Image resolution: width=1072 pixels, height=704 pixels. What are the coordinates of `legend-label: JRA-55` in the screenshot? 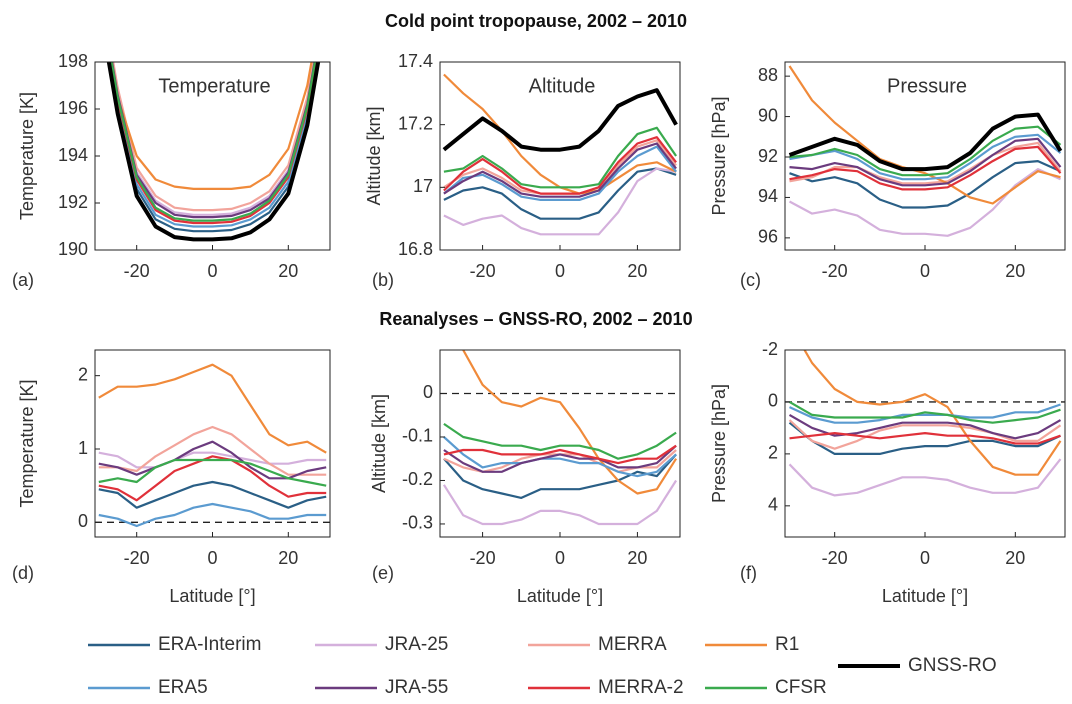 It's located at (416, 687).